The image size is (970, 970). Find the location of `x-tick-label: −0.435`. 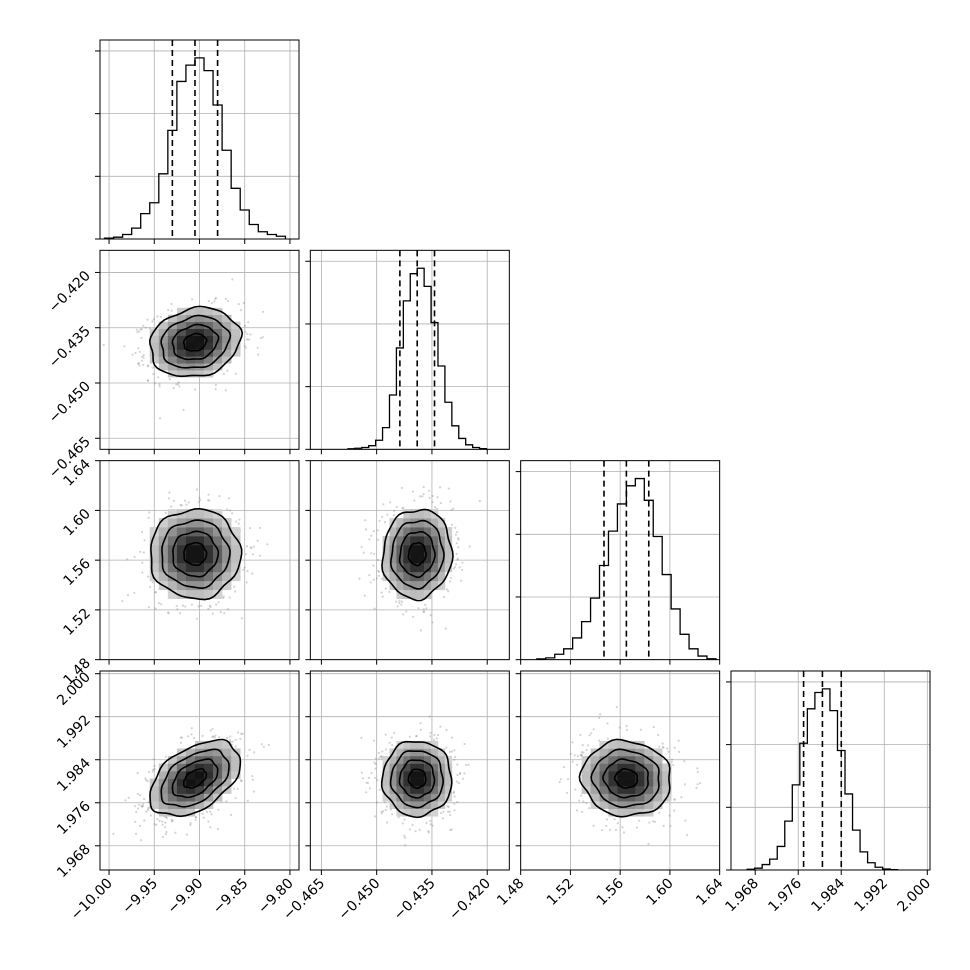

x-tick-label: −0.435 is located at coordinates (415, 900).